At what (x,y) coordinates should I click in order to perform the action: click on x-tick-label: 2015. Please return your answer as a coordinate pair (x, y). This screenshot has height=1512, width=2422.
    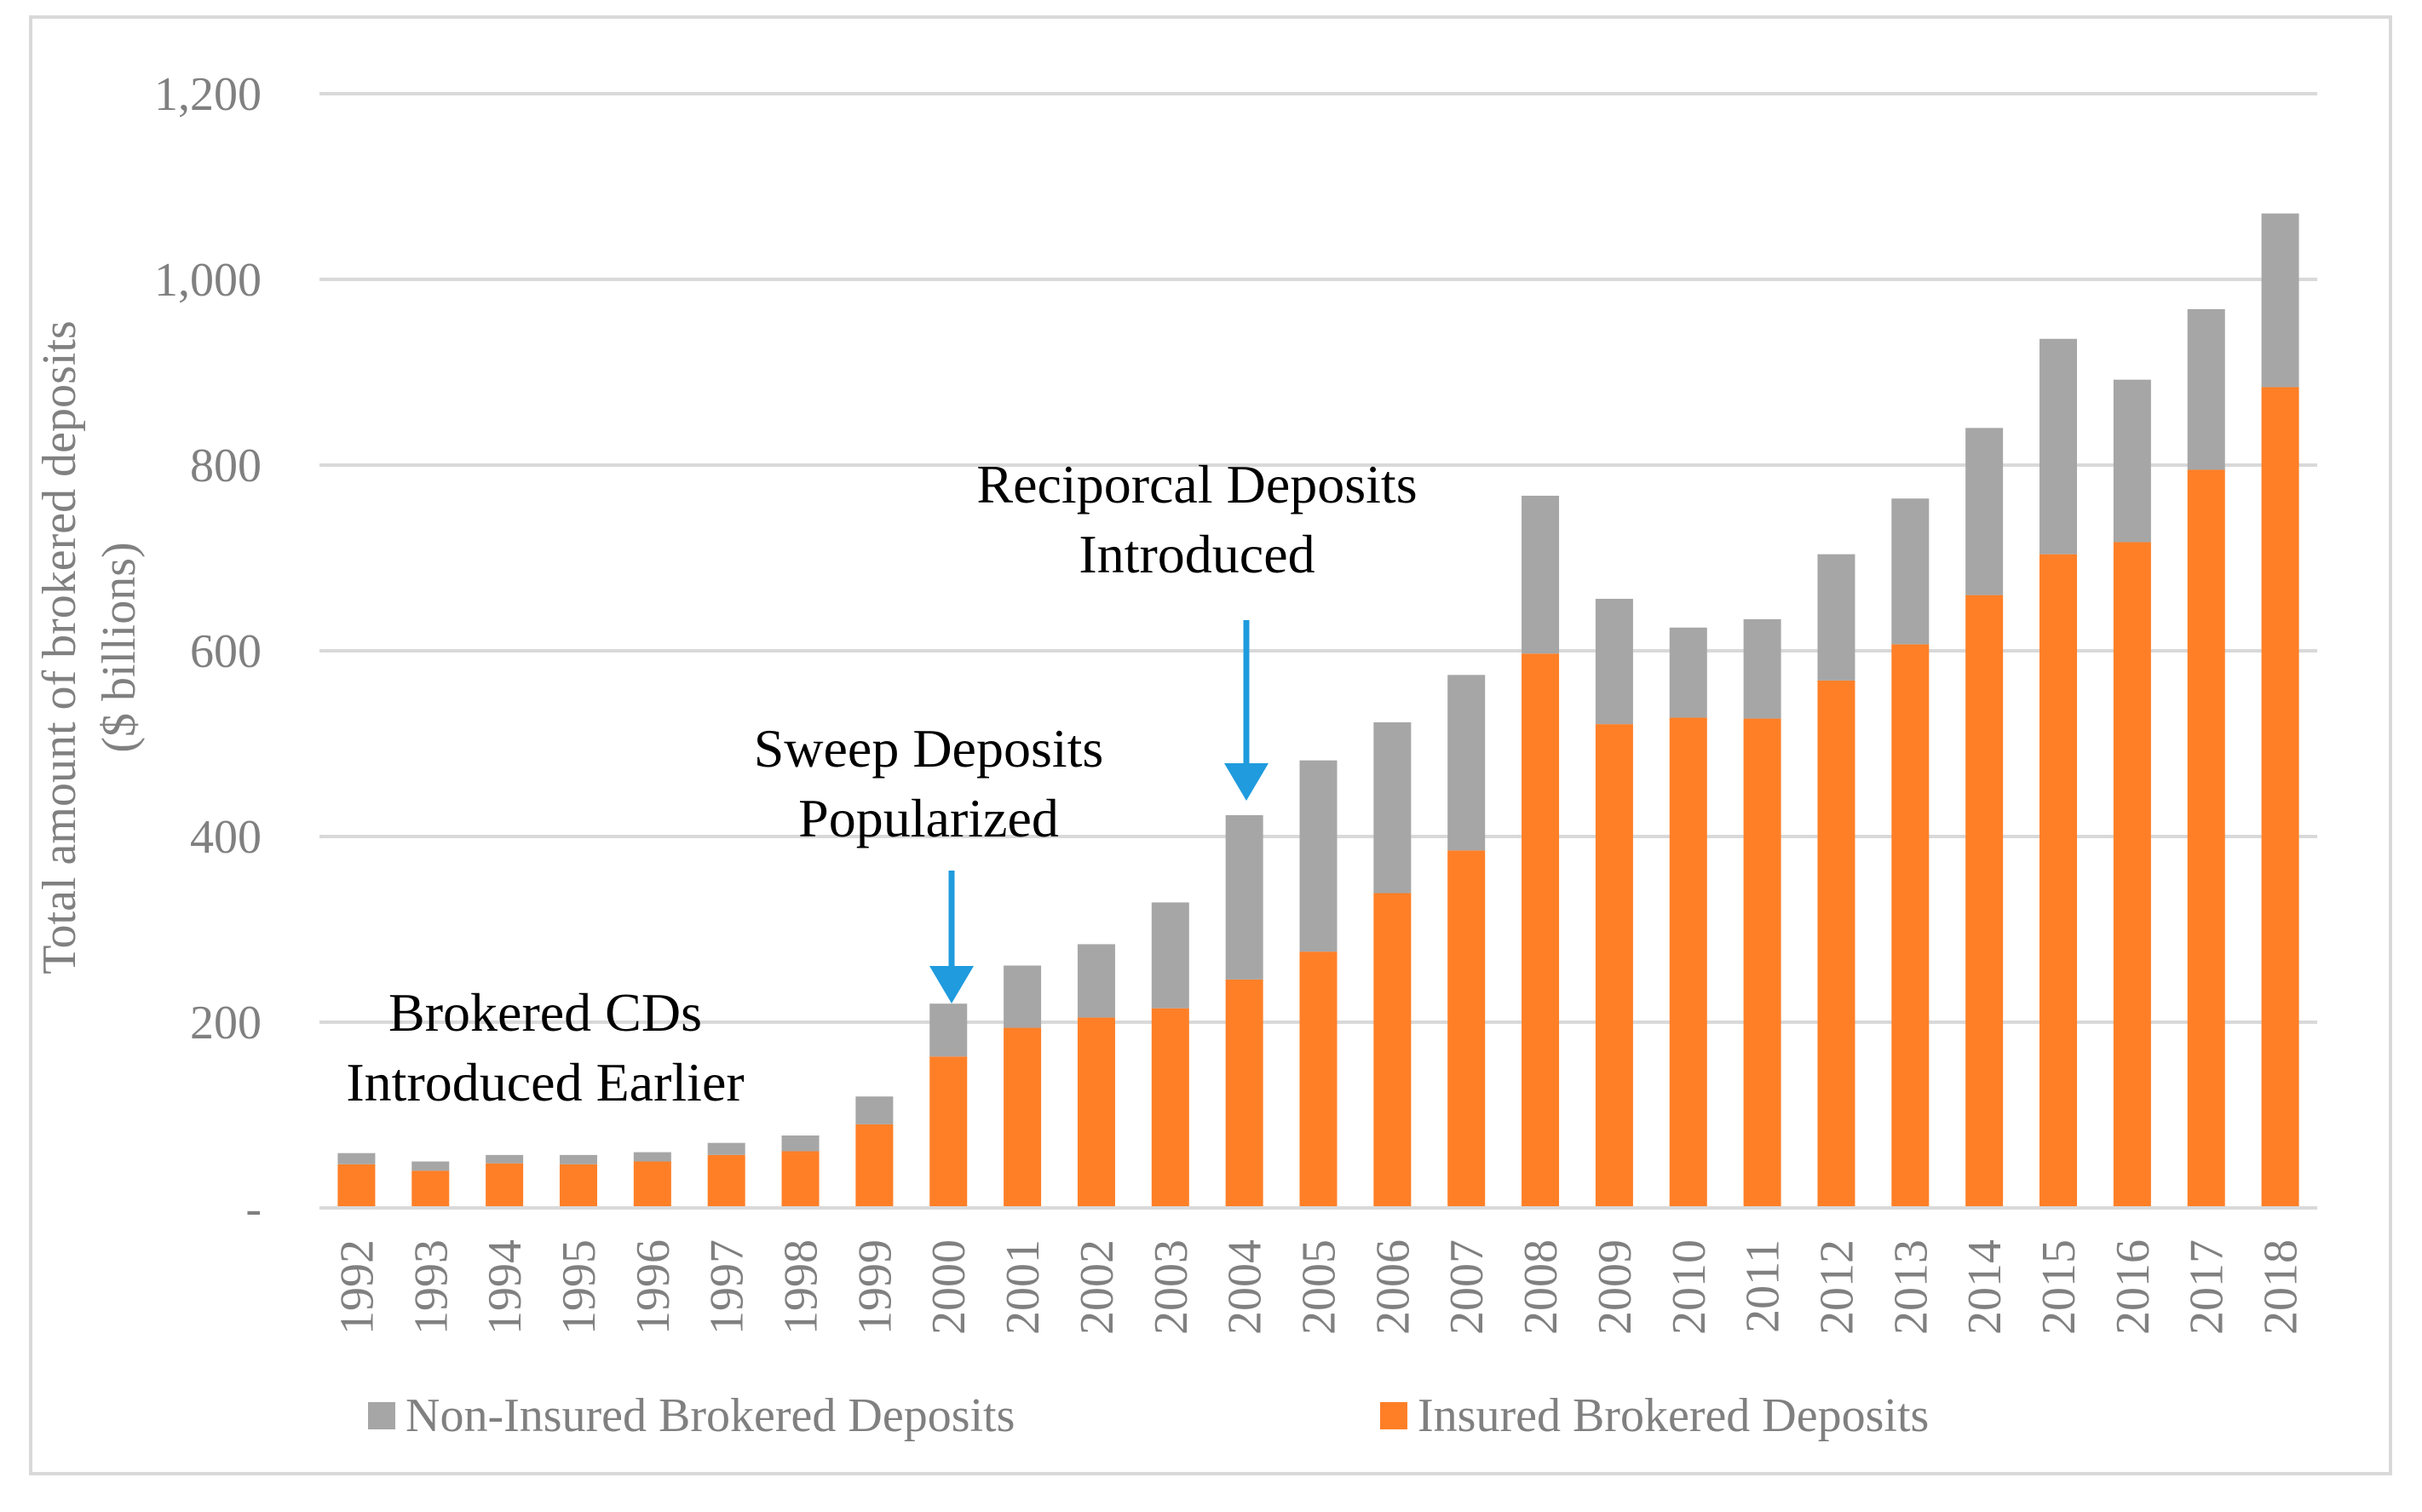
    Looking at the image, I should click on (2059, 1287).